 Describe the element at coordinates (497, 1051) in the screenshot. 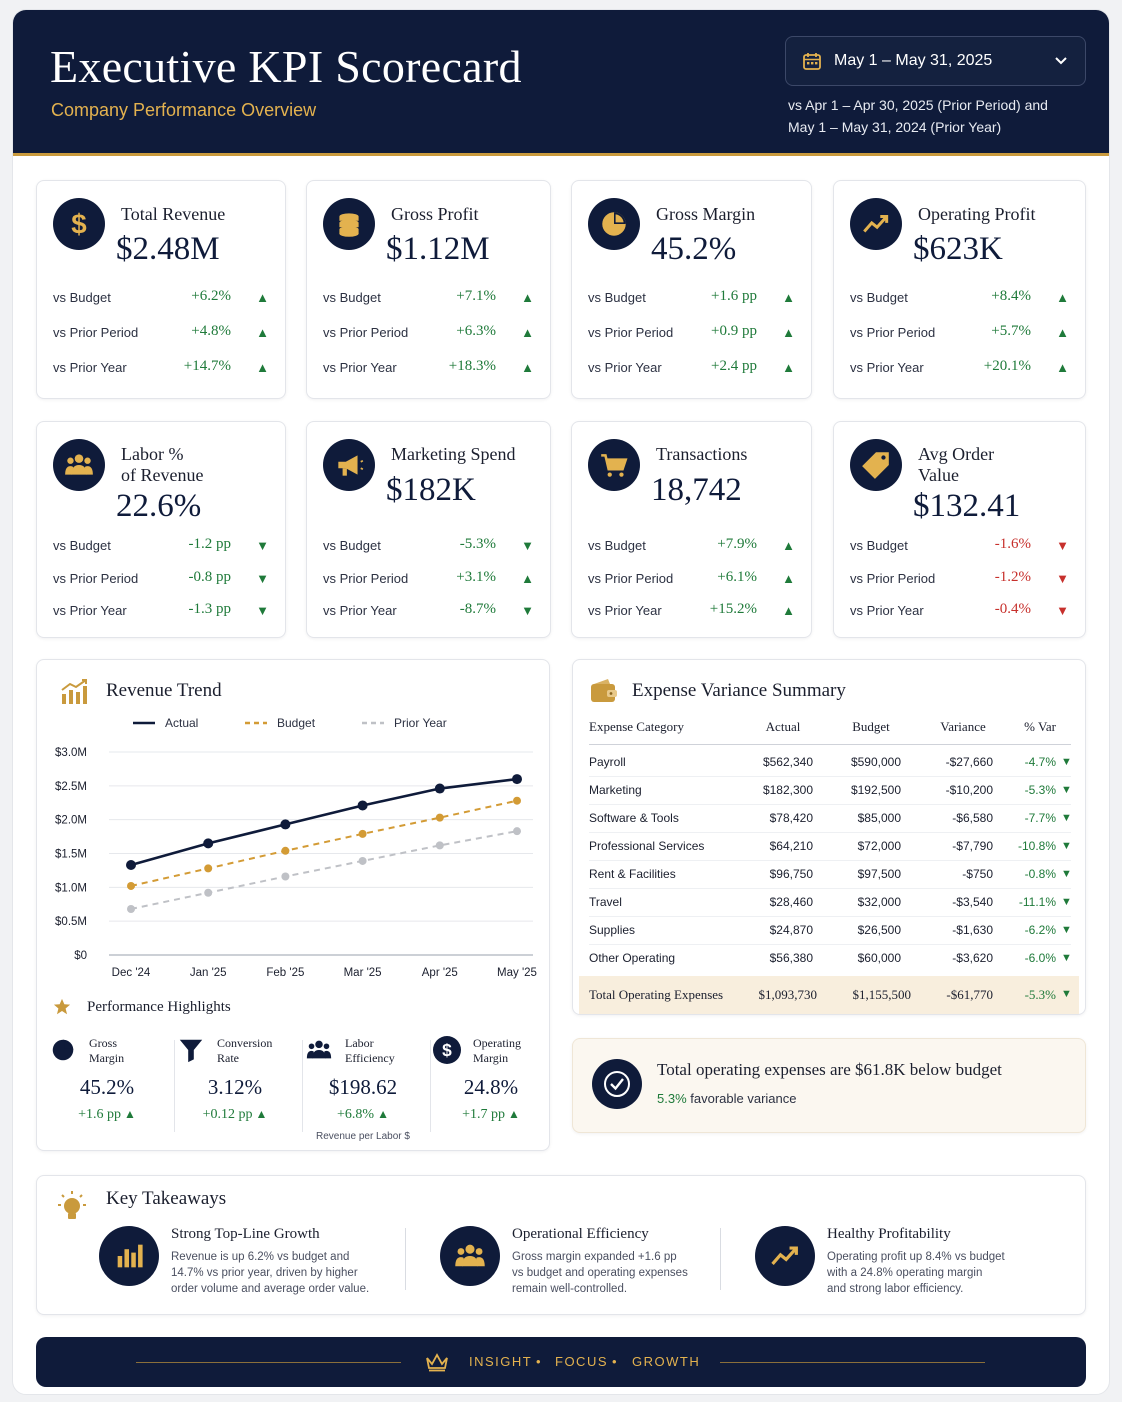

I see `highlight-label: Operating Margin` at that location.